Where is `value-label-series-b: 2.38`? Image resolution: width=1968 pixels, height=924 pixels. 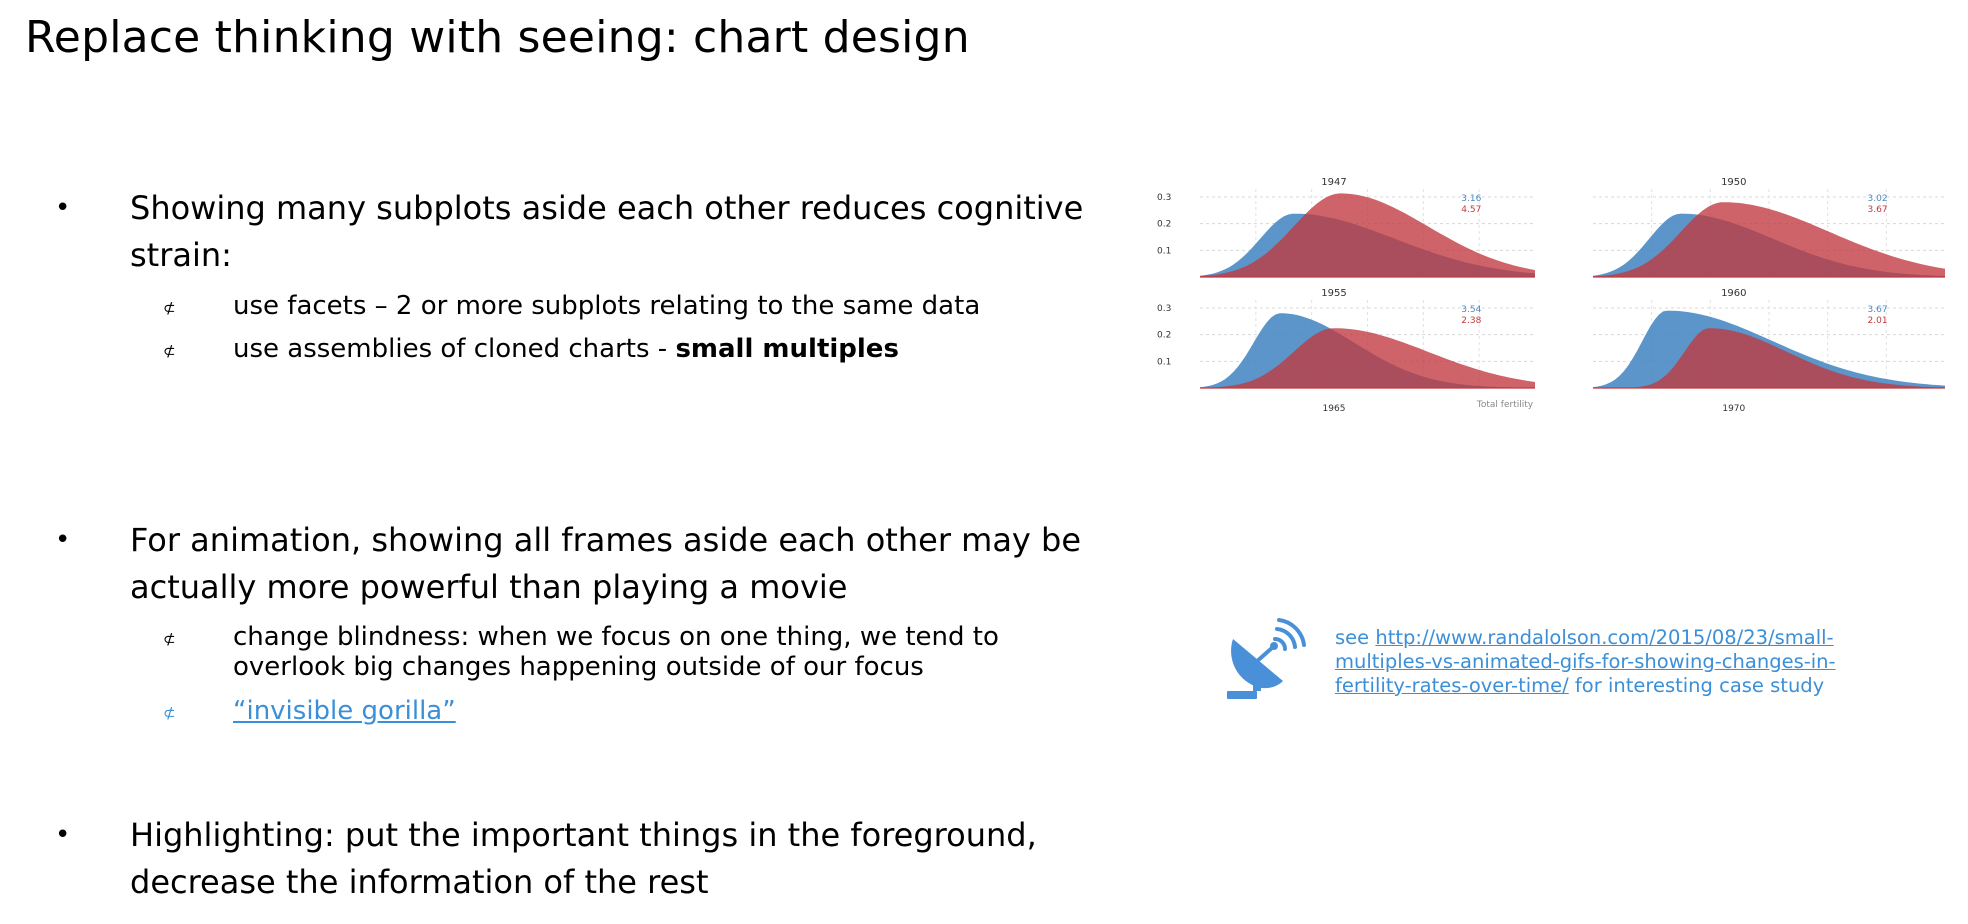 value-label-series-b: 2.38 is located at coordinates (1471, 321).